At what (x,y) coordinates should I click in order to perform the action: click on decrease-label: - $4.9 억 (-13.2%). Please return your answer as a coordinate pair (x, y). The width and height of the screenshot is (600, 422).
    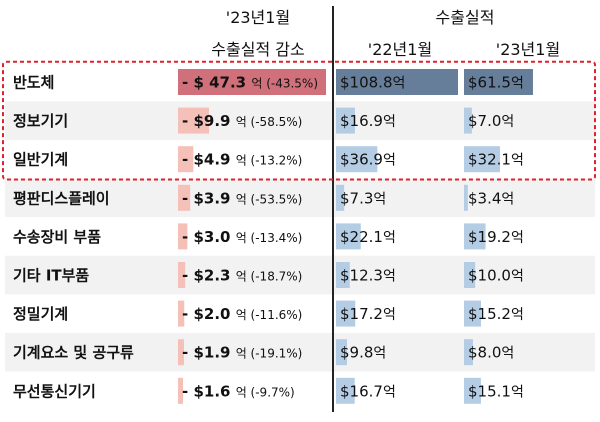
    Looking at the image, I should click on (242, 160).